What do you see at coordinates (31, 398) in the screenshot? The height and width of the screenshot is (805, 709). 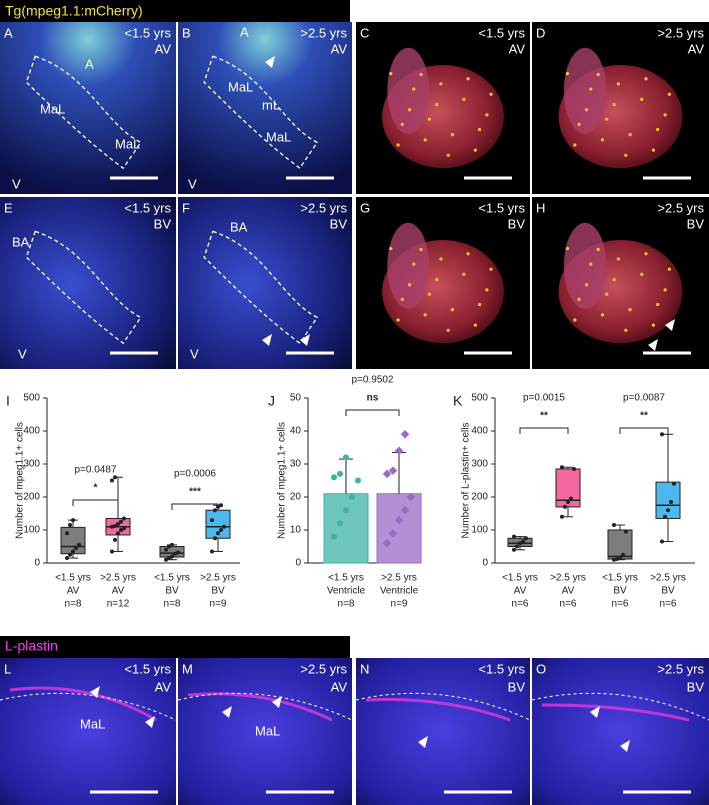 I see `y-tick-label: 500` at bounding box center [31, 398].